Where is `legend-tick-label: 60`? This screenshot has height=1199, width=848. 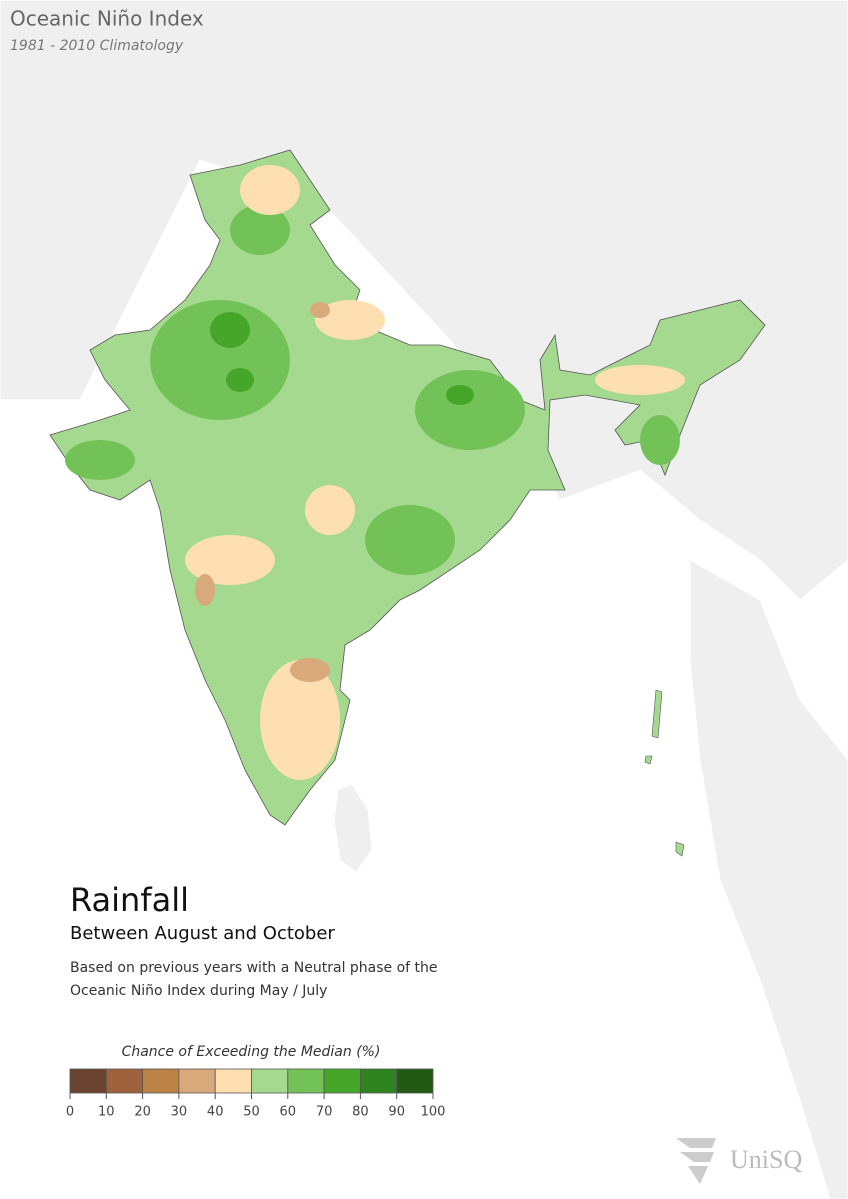
legend-tick-label: 60 is located at coordinates (288, 1112).